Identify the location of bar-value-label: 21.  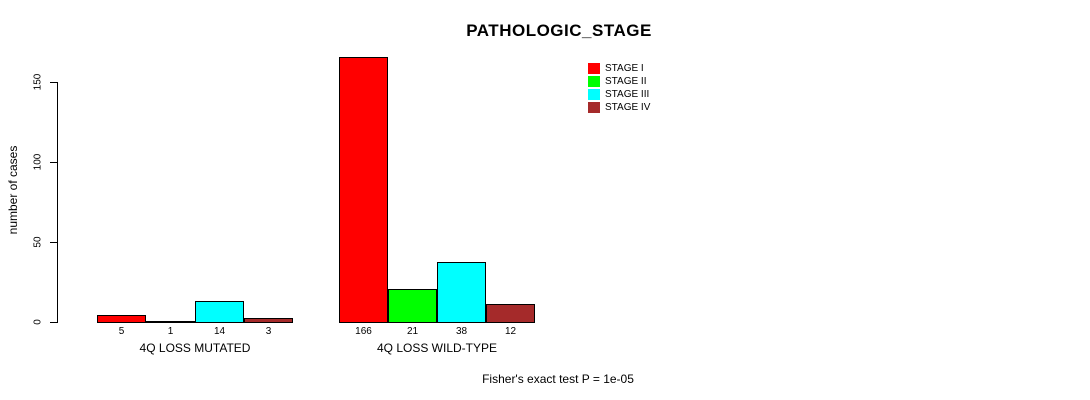
(412, 331).